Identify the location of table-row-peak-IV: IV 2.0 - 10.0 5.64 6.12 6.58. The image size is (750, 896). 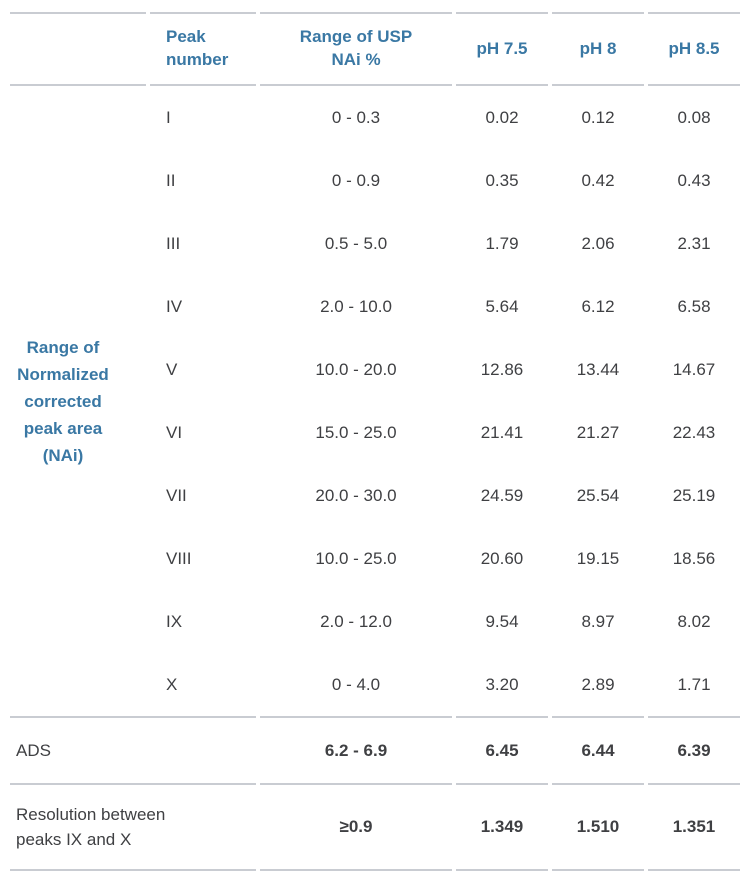
(375, 306).